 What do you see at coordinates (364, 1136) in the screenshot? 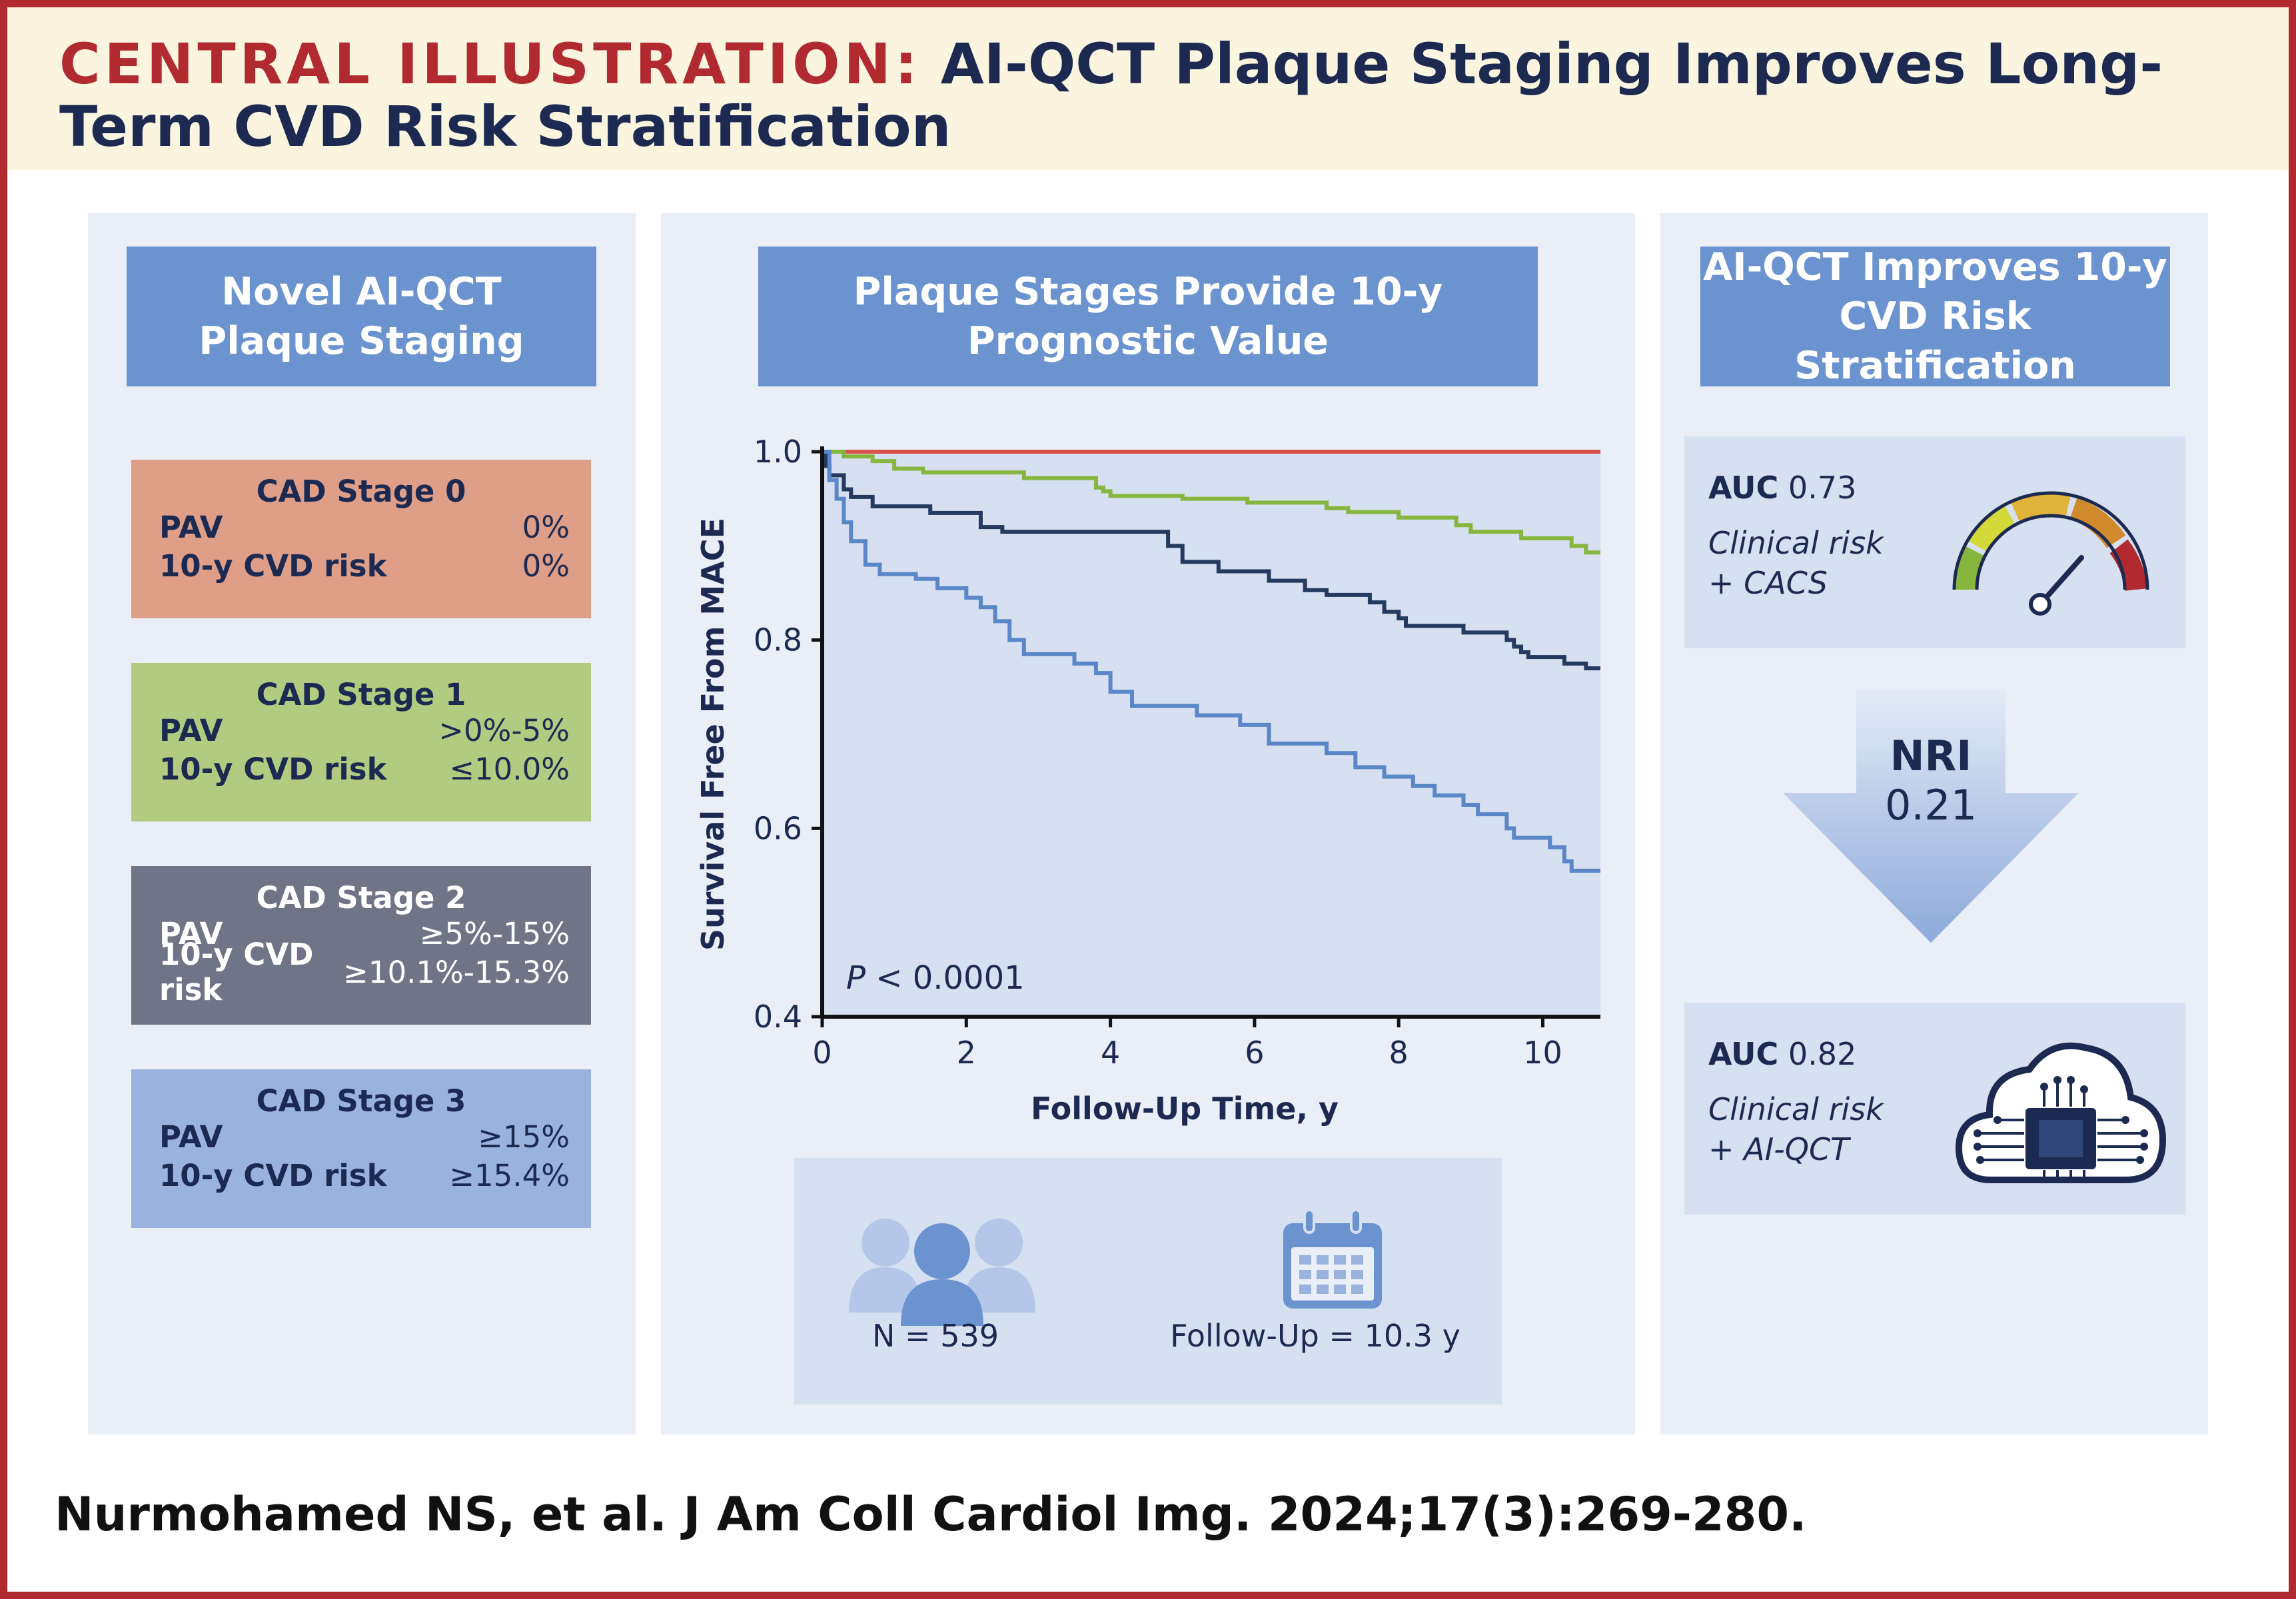
I see `pav-row: PAV ≥15%` at bounding box center [364, 1136].